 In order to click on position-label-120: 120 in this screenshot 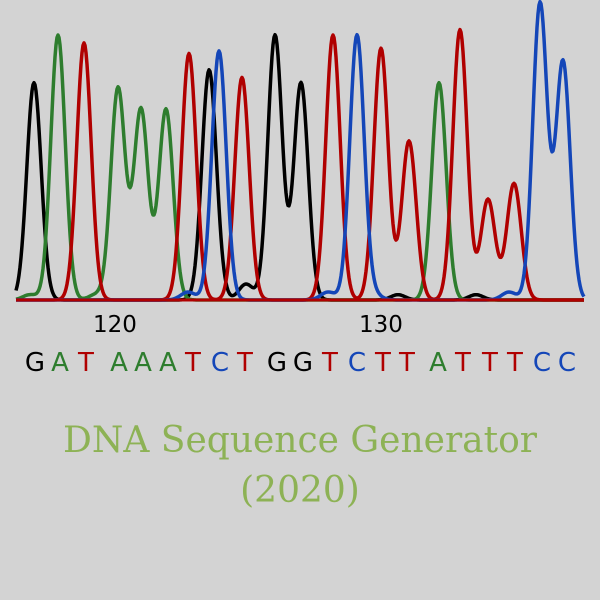, I will do `click(115, 325)`.